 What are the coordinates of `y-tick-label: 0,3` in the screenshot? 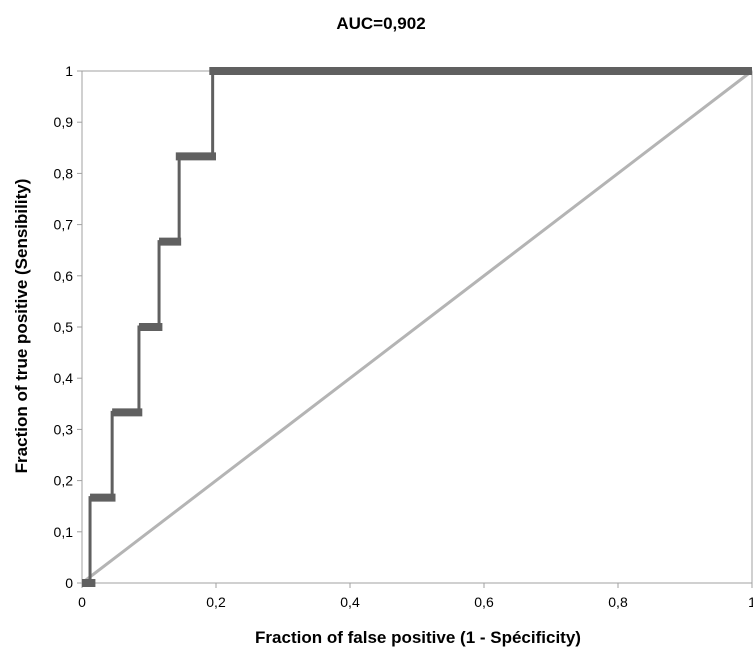 It's located at (64, 429).